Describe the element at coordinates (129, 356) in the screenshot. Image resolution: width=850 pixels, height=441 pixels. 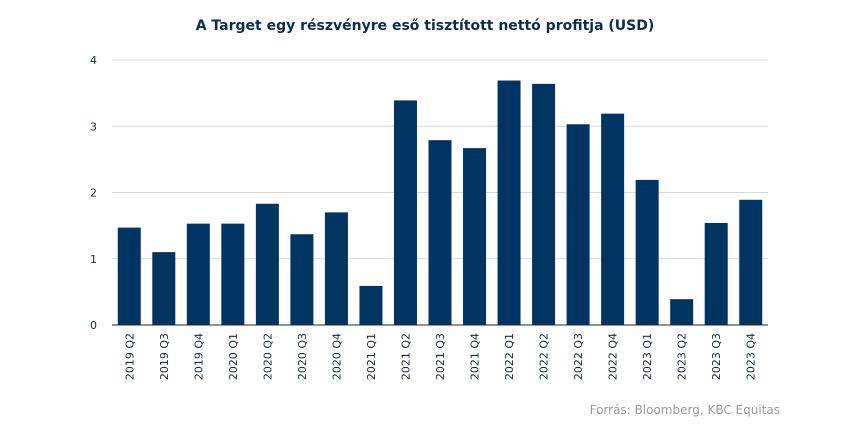
I see `x-tick-label: 2019 Q2` at that location.